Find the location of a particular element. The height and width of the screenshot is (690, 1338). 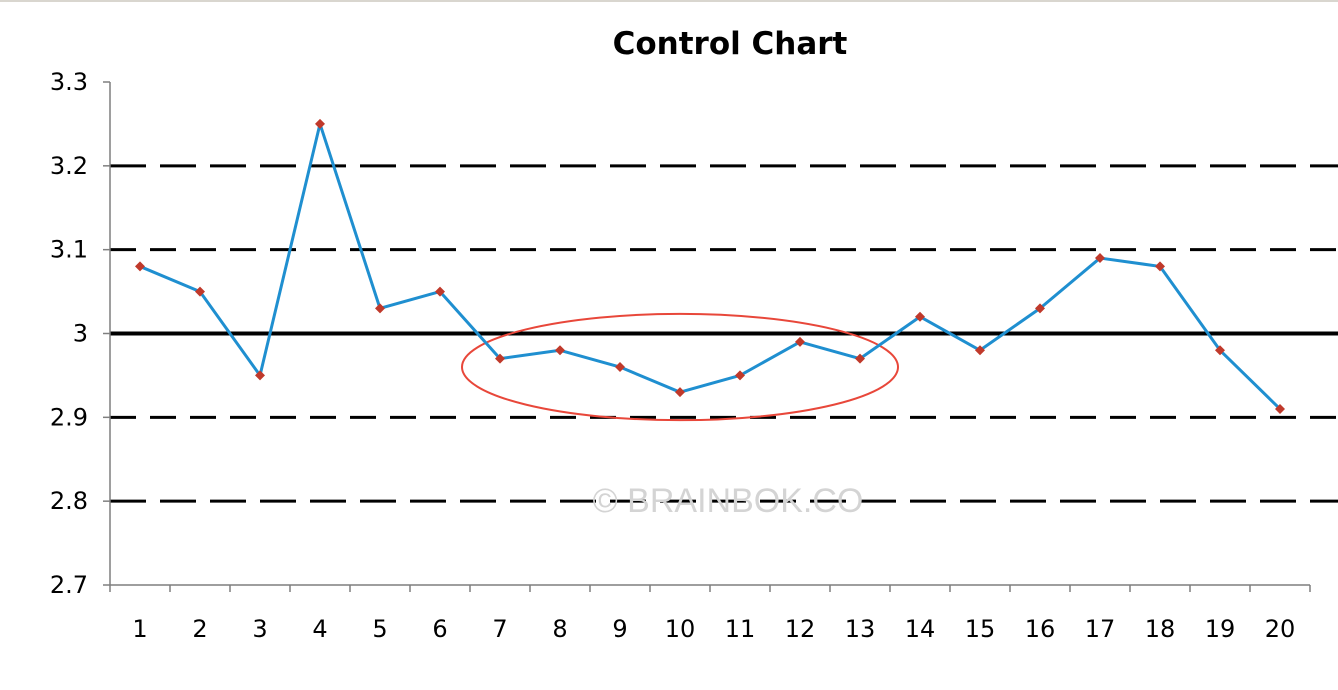

x-tick-label: 8 is located at coordinates (559, 629).